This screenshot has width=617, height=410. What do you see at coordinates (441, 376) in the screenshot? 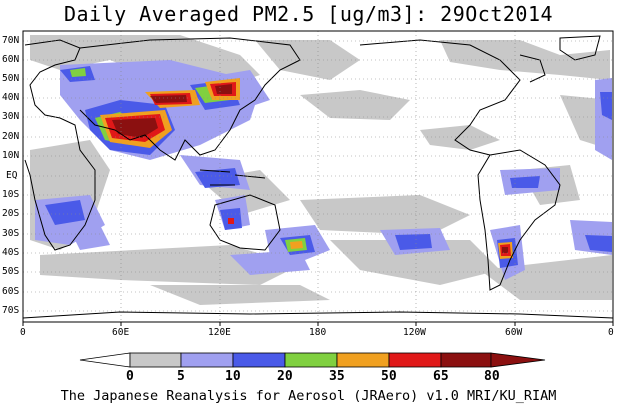
I see `colorbar-label: 65` at bounding box center [441, 376].